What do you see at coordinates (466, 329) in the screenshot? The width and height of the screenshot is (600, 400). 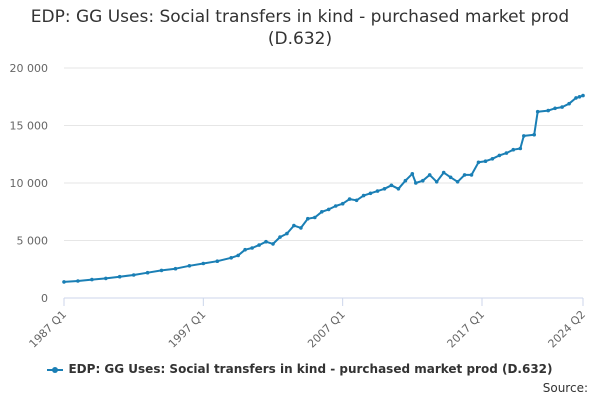 I see `x-tick-label: 2017 Q1` at bounding box center [466, 329].